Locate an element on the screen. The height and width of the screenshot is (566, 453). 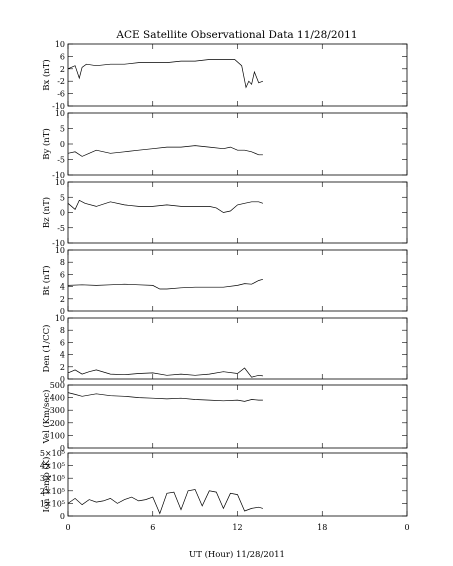
y-tick-label: 3×10⁵ is located at coordinates (52, 478).